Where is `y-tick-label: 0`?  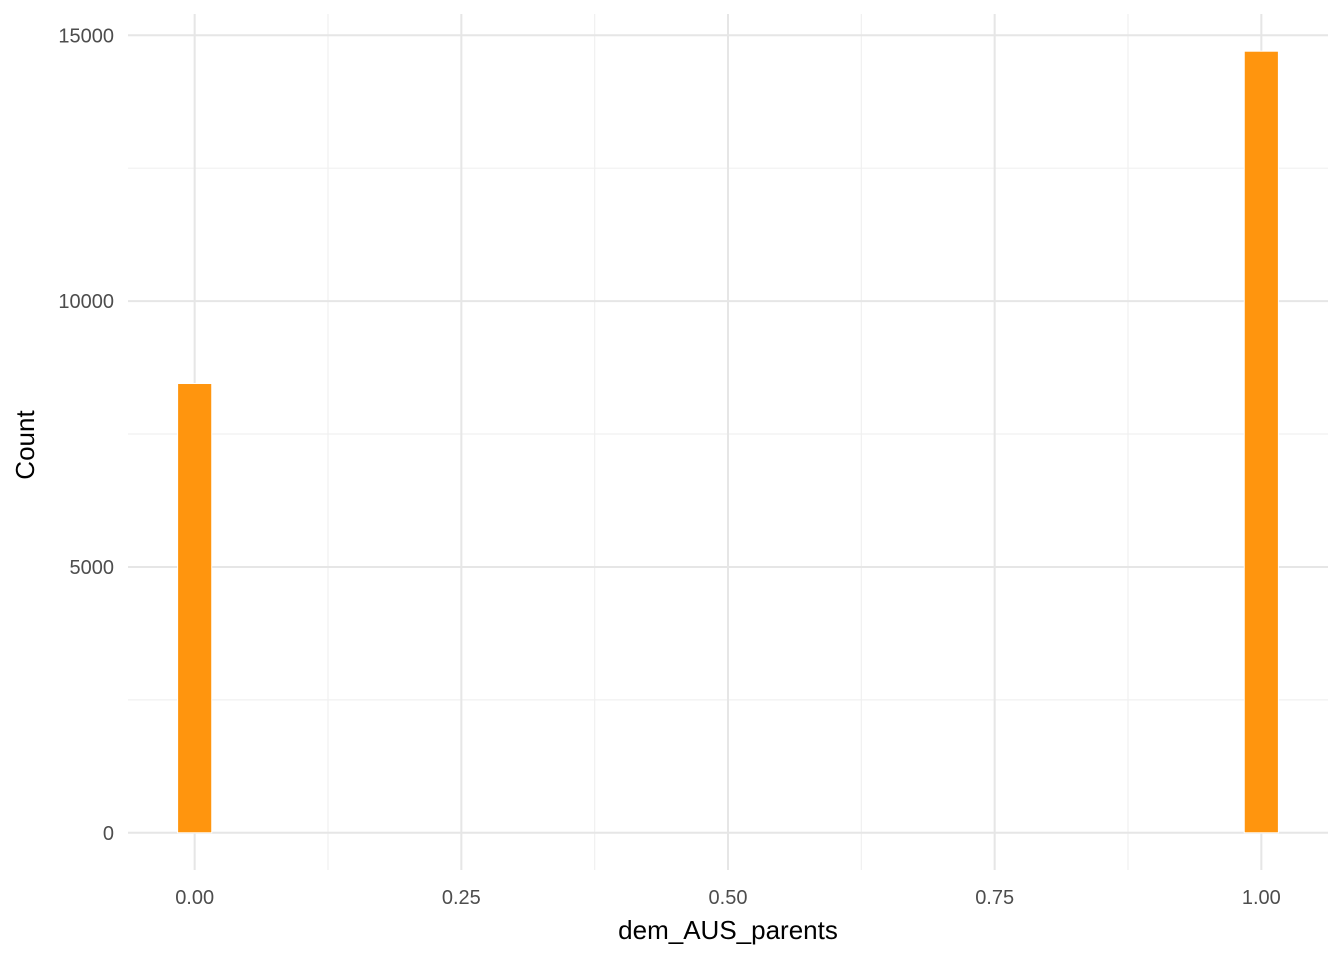
y-tick-label: 0 is located at coordinates (108, 834).